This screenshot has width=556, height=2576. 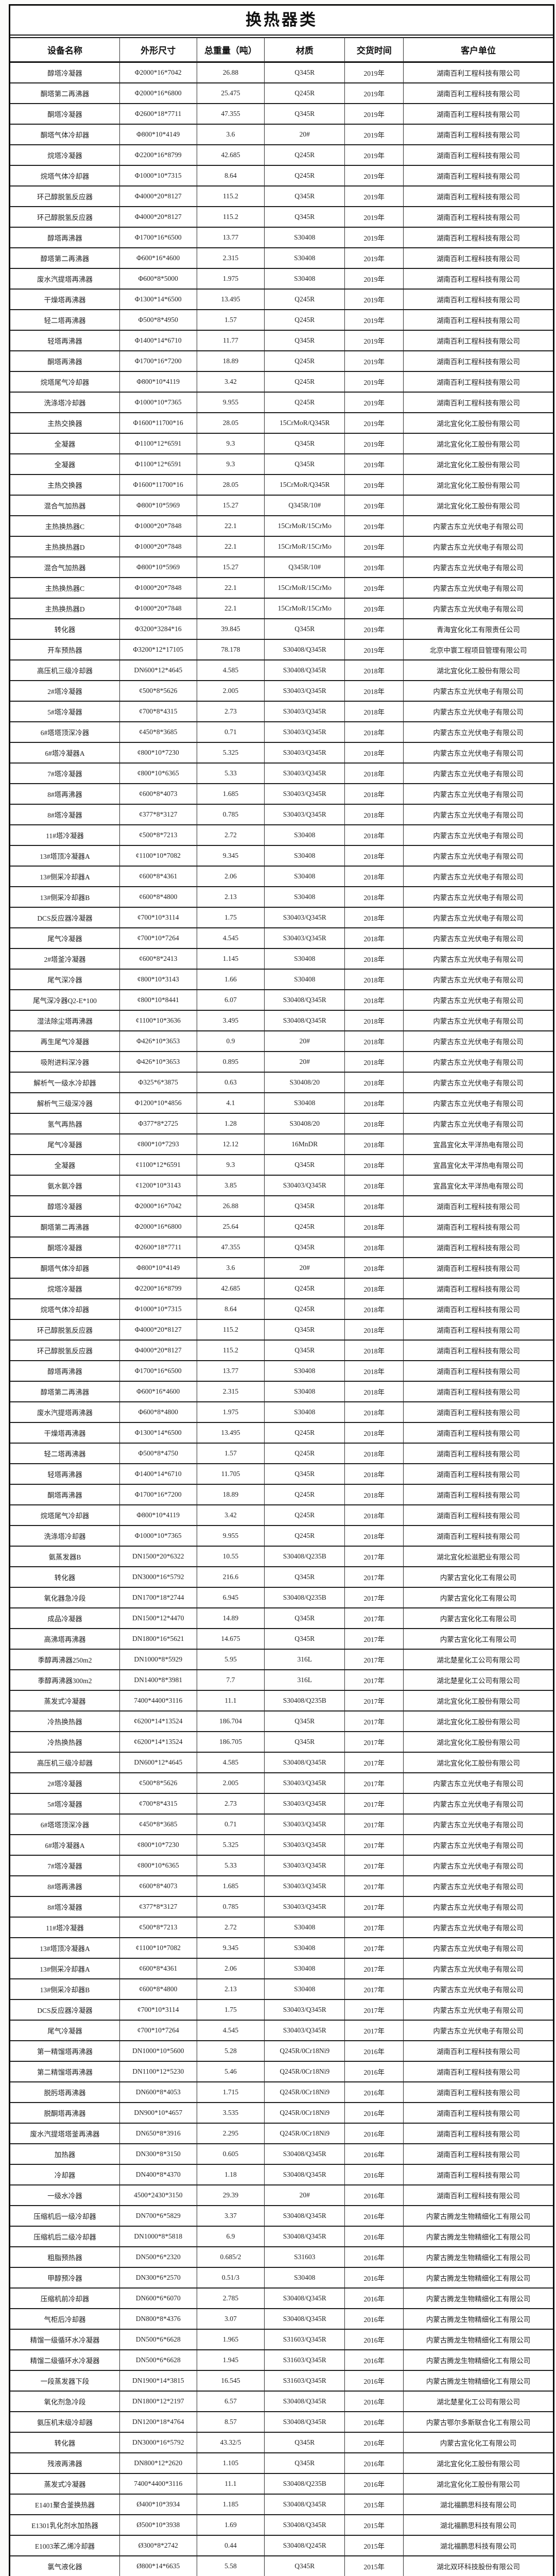 I want to click on cell-total-weight: 2.785, so click(x=231, y=2299).